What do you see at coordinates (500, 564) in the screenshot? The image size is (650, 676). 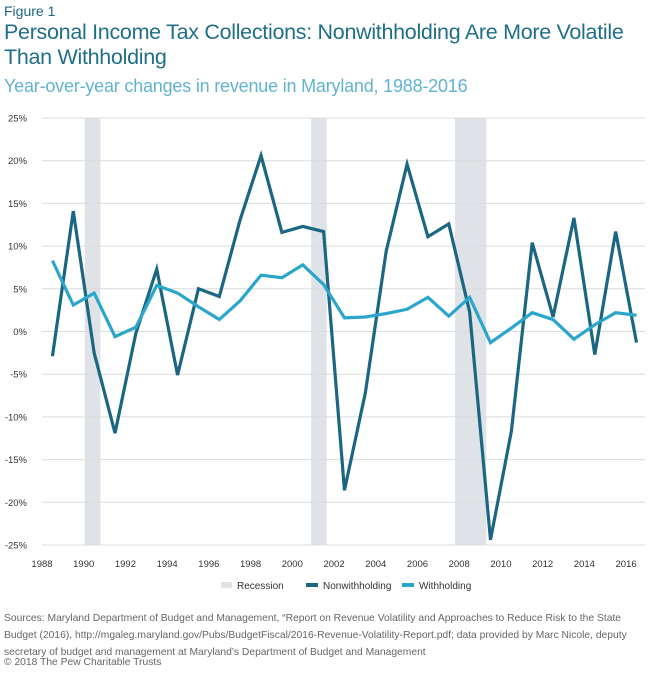 I see `x-tick-label: 2010` at bounding box center [500, 564].